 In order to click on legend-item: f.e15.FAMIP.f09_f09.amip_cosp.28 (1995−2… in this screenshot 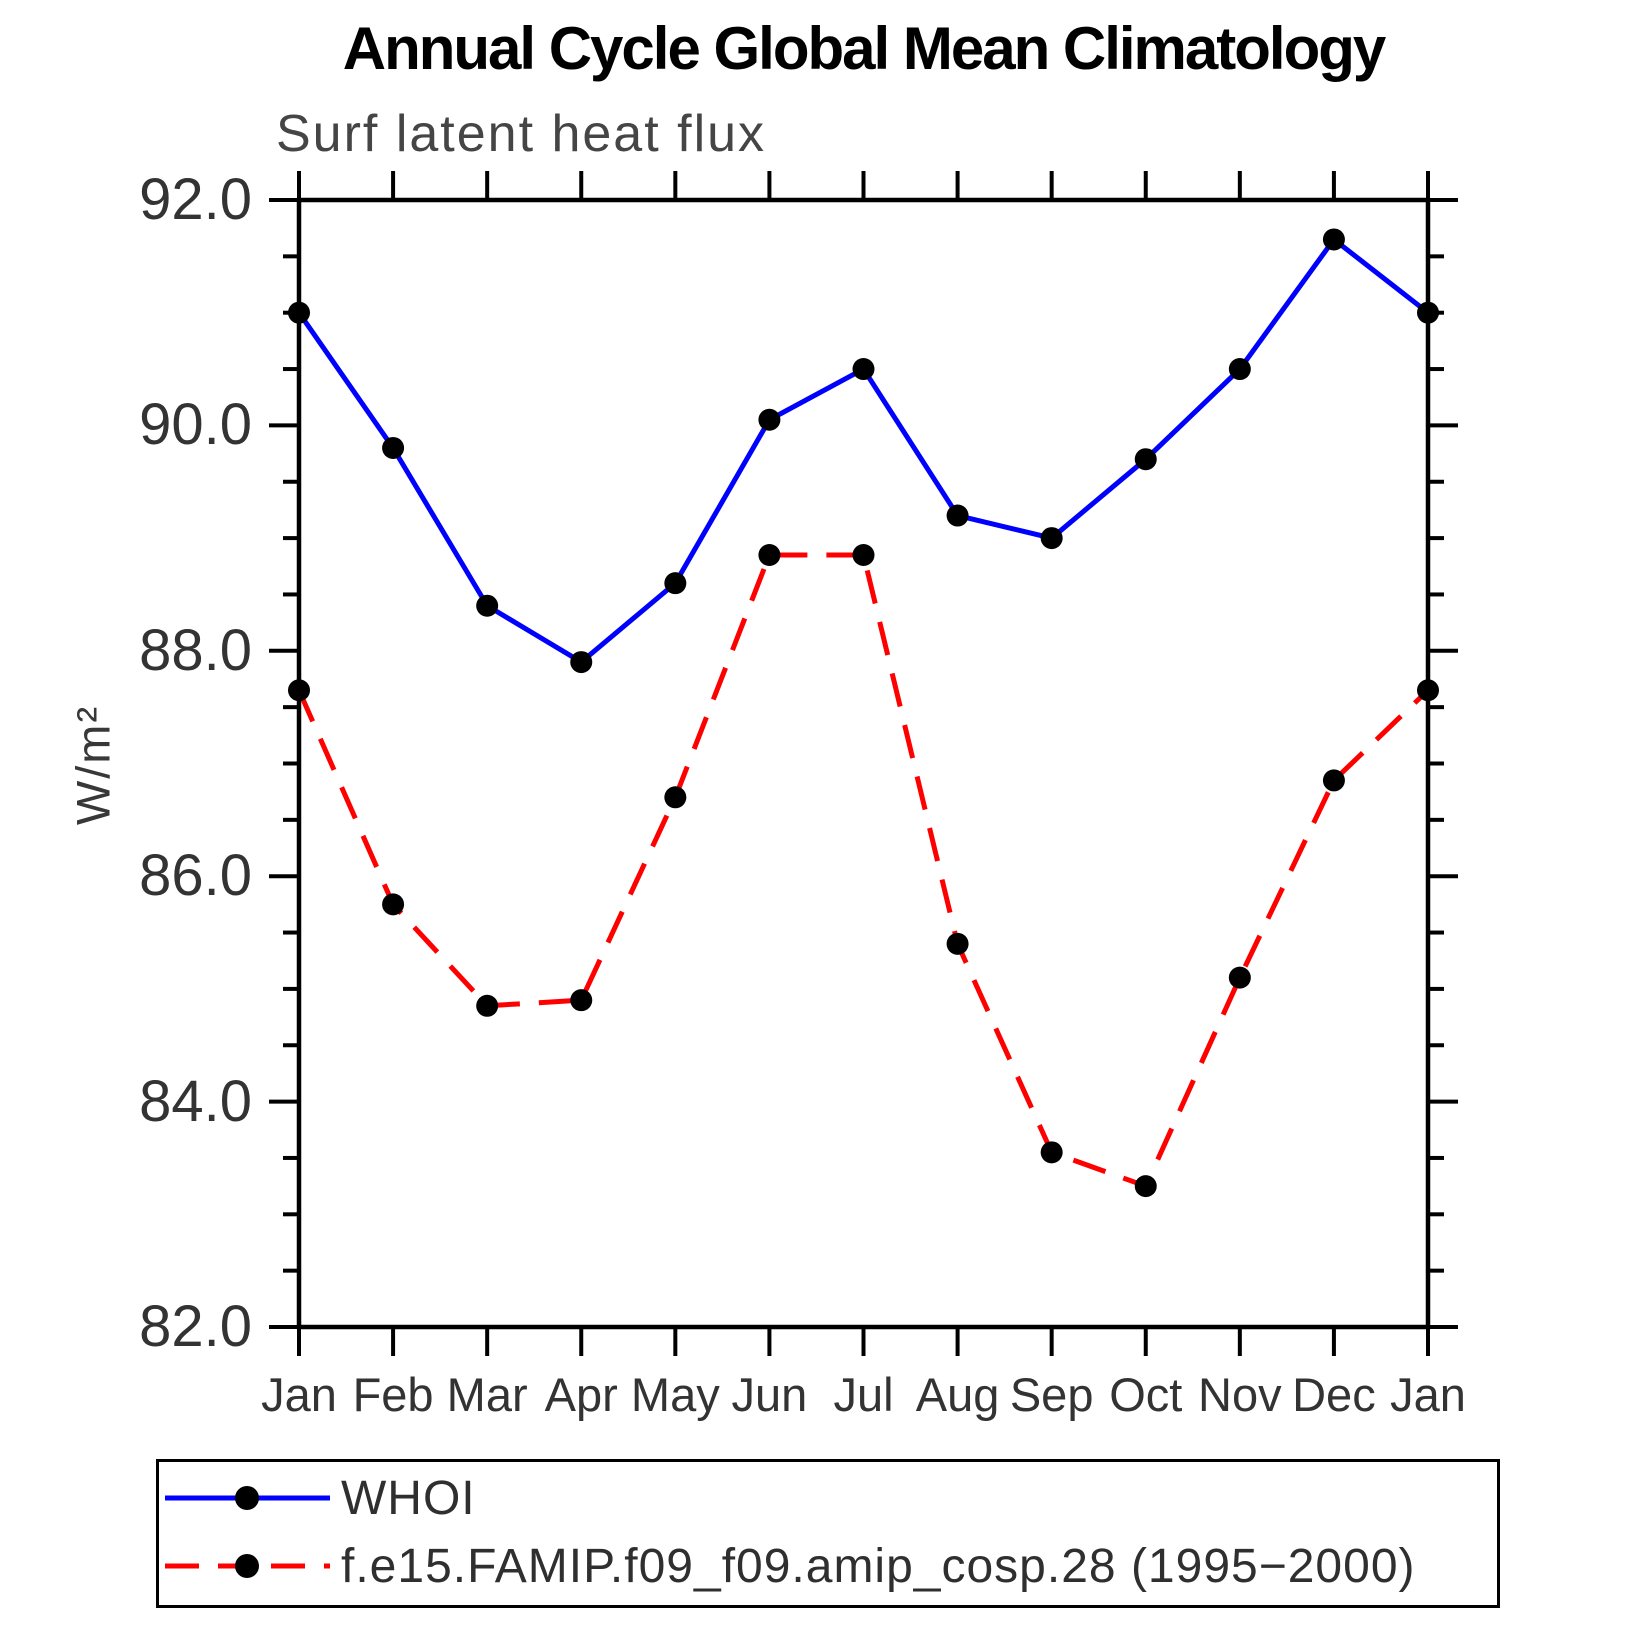, I will do `click(828, 1566)`.